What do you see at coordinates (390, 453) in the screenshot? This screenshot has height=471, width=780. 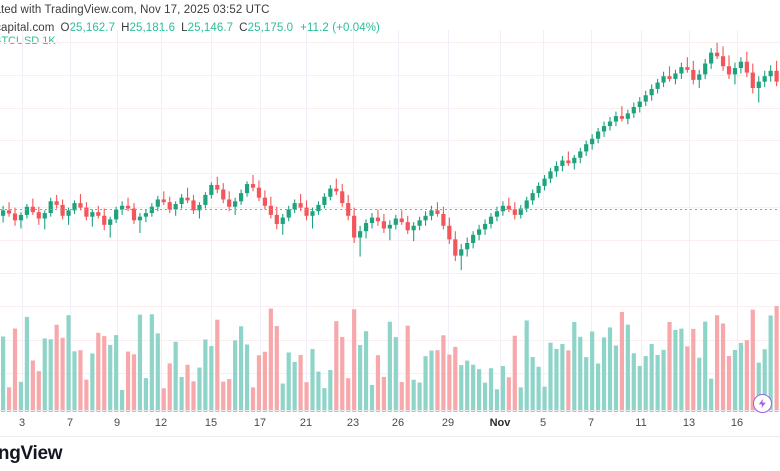 I see `footer-bar: TradingView` at bounding box center [390, 453].